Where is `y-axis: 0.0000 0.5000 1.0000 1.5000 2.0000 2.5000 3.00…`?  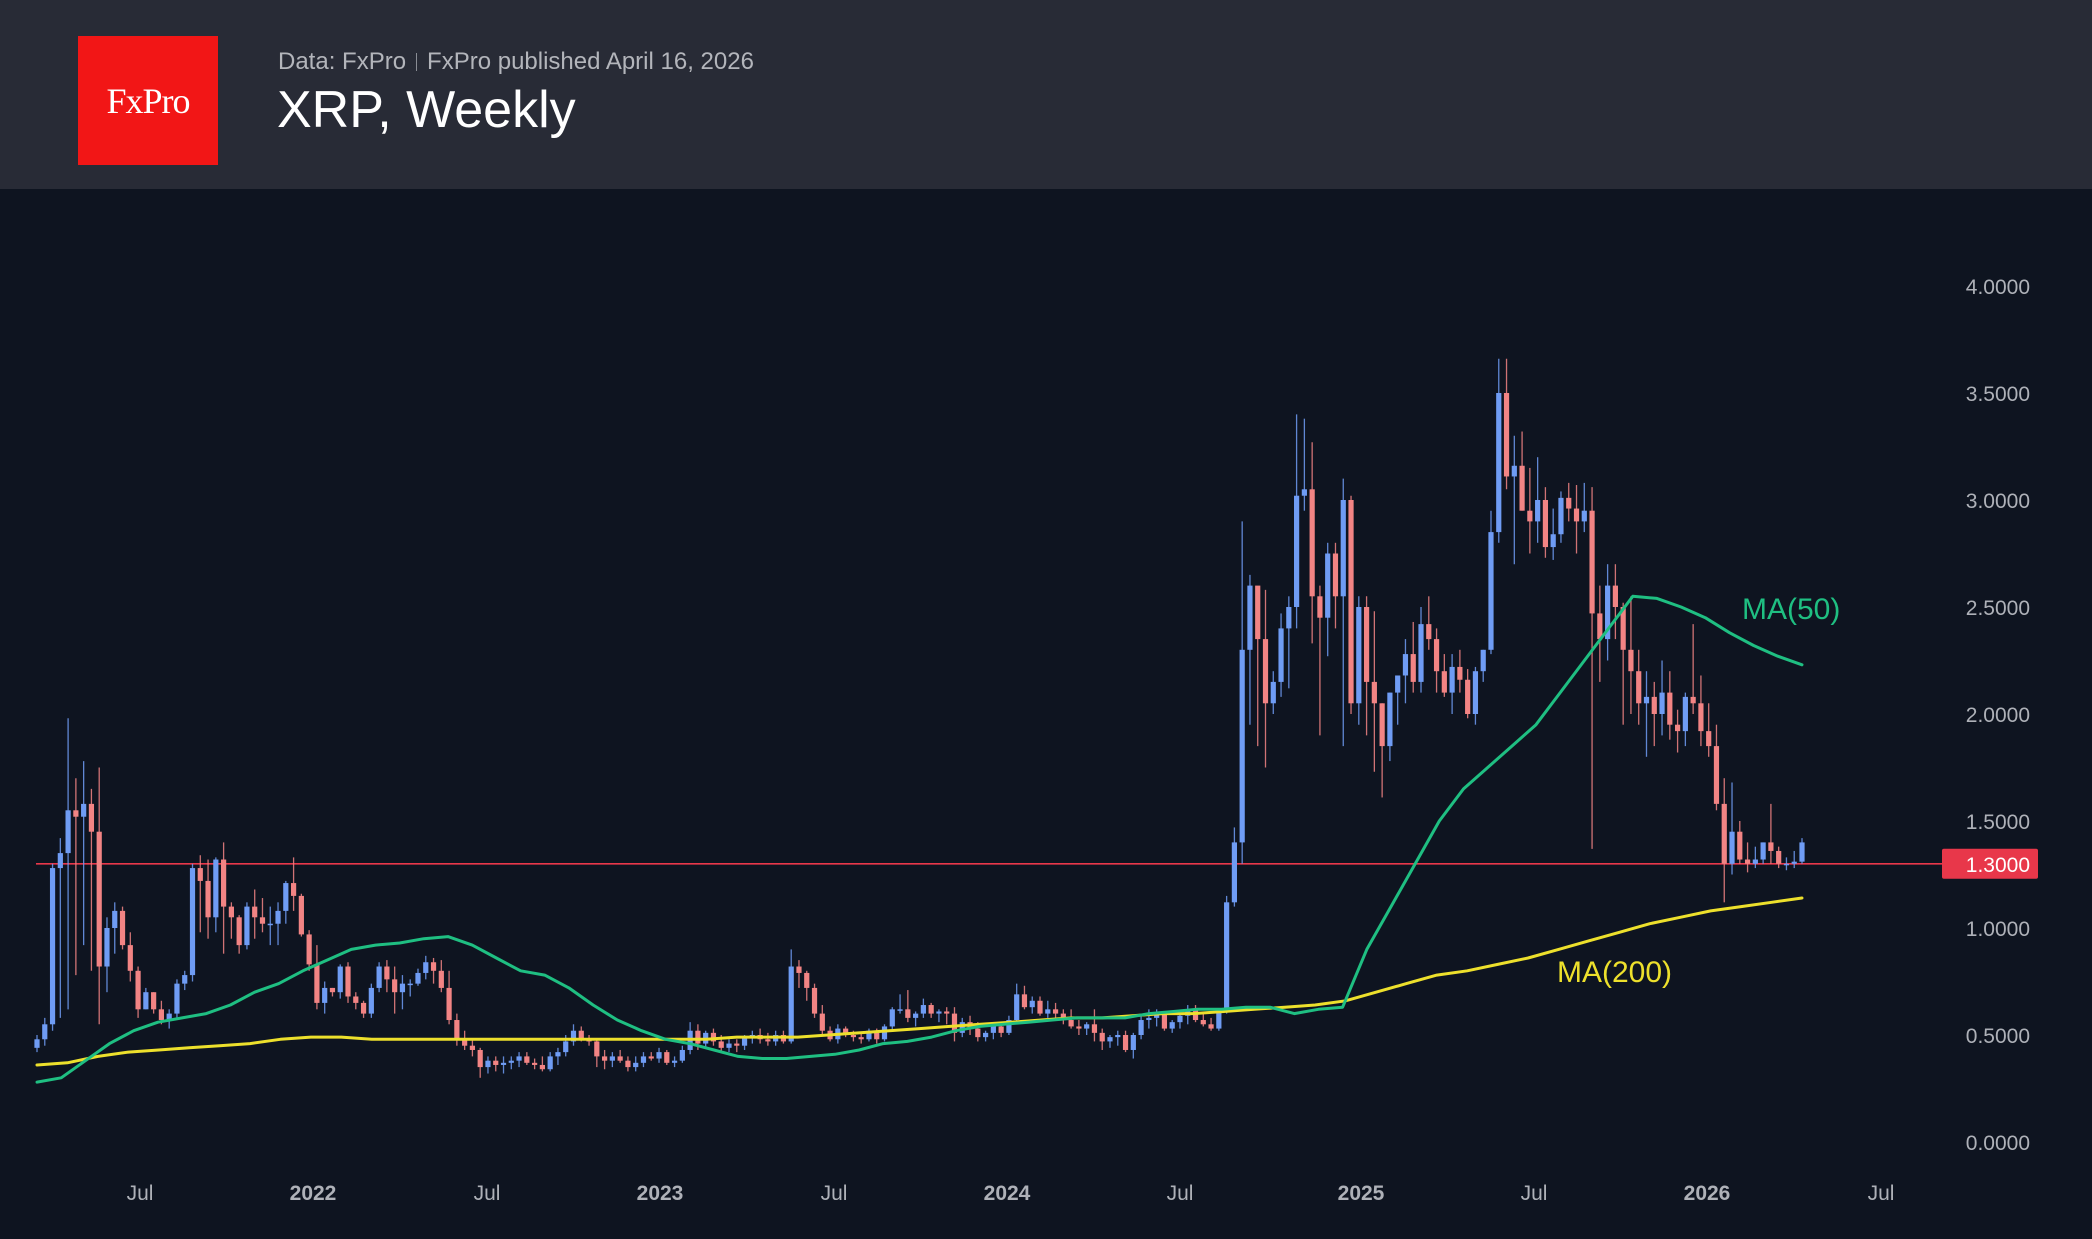 y-axis: 0.0000 0.5000 1.0000 1.5000 2.0000 2.5000 3.00… is located at coordinates (1990, 715).